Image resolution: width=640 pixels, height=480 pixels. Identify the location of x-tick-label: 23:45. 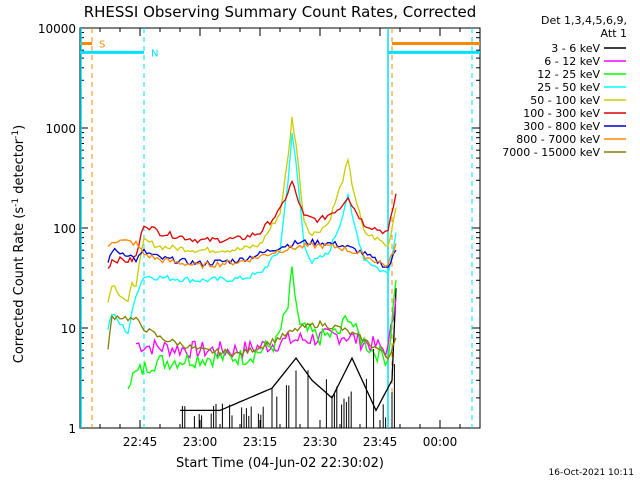
(380, 442).